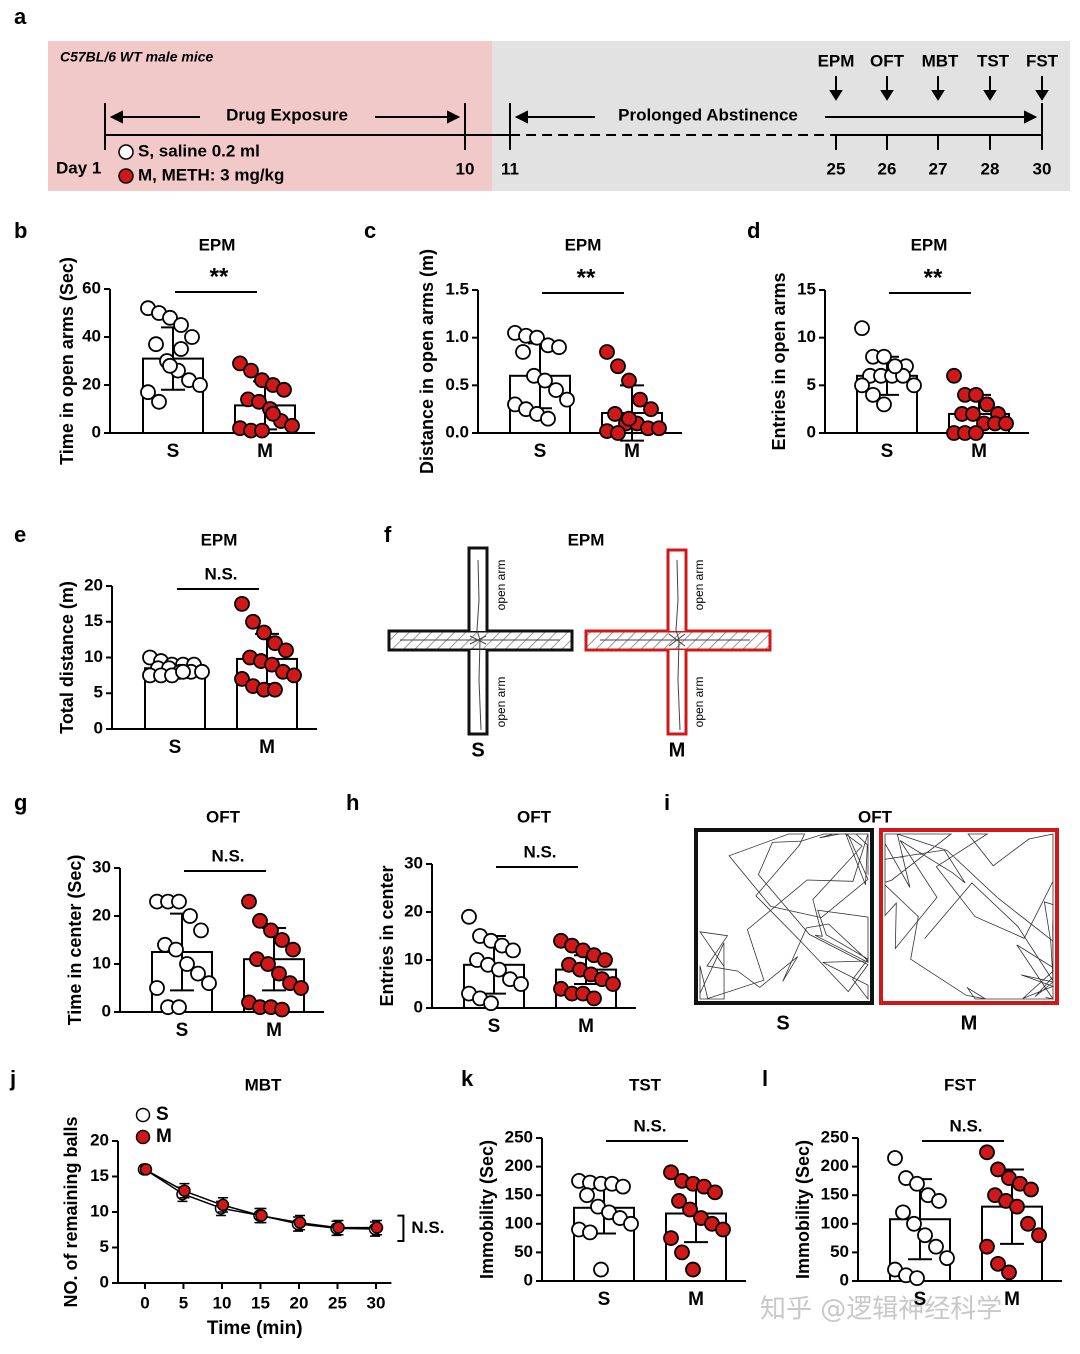 The image size is (1080, 1354). I want to click on panel-label: l, so click(765, 1078).